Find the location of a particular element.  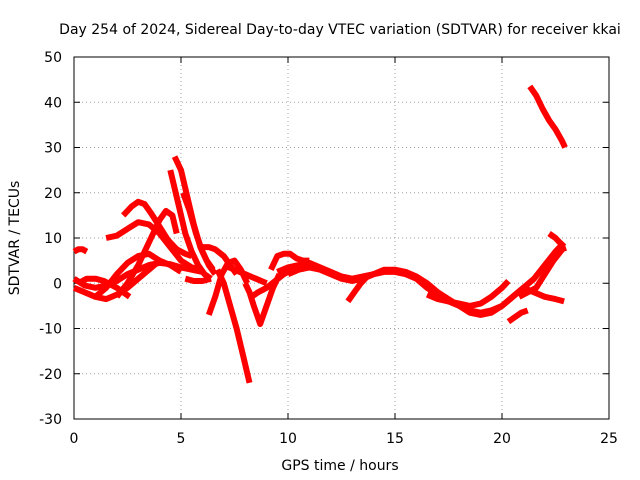

y-tick-label: -20 is located at coordinates (50, 375).